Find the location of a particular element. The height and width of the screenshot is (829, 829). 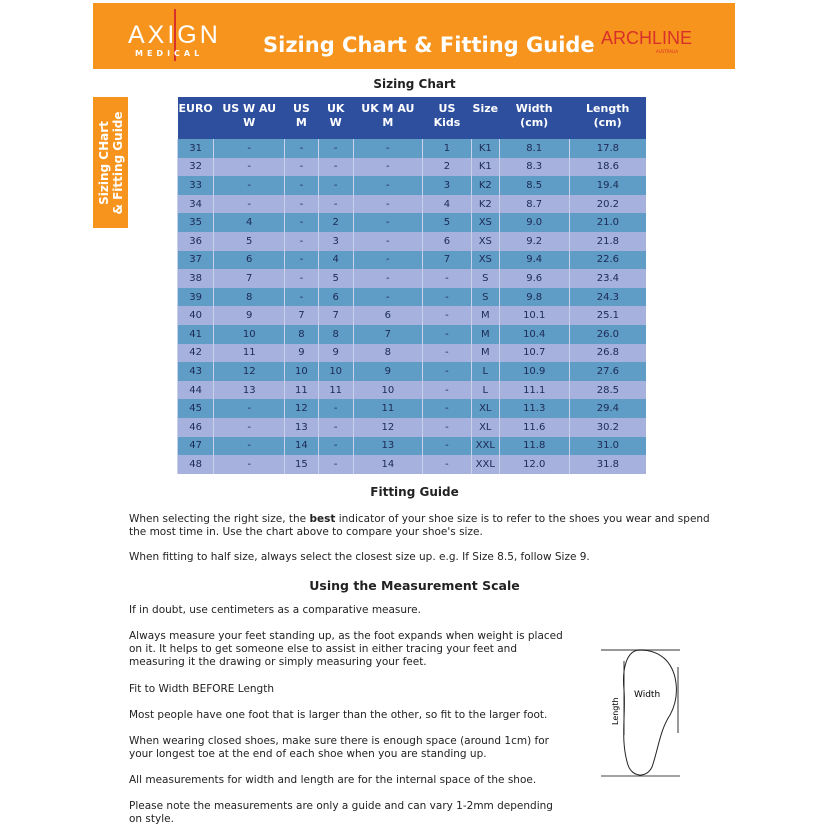

table-cell: 11.8 is located at coordinates (534, 446).